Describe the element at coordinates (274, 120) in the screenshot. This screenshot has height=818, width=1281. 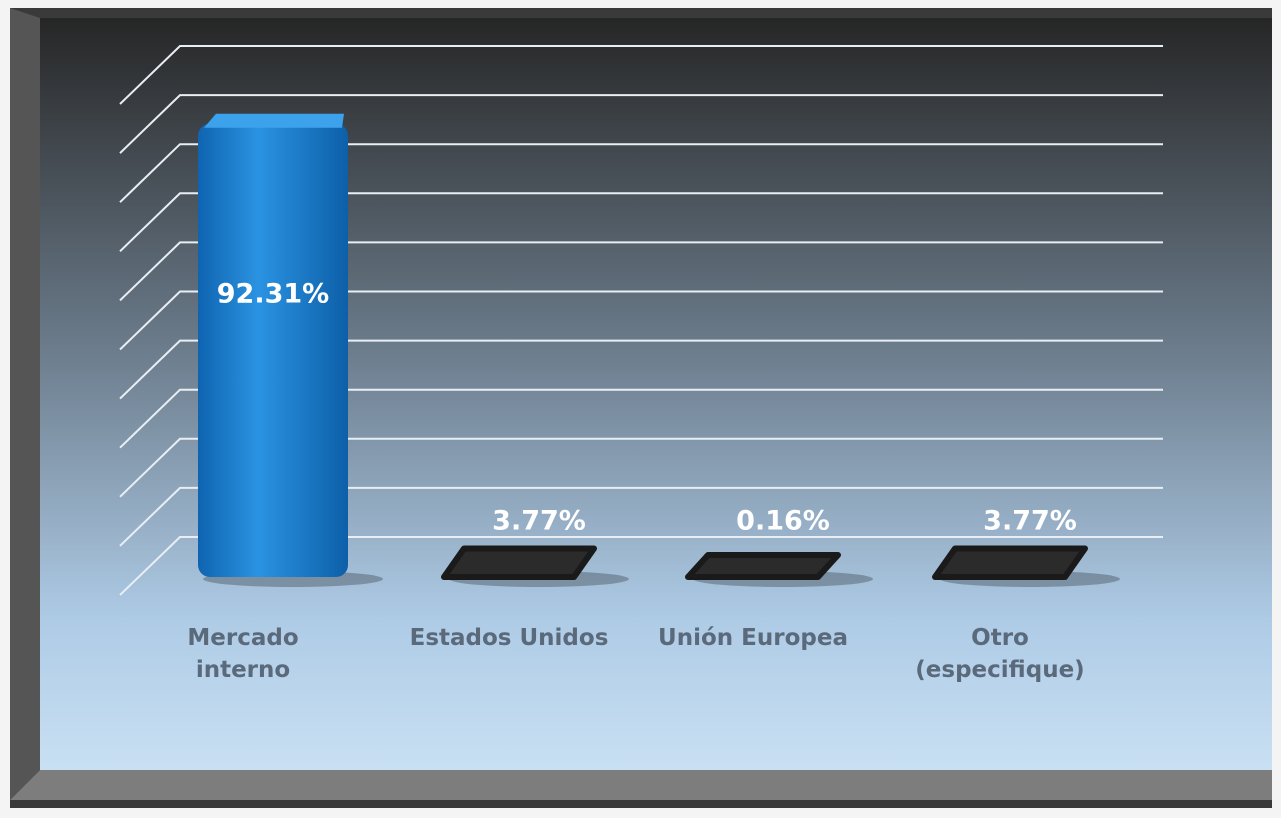
I see `bar-top` at that location.